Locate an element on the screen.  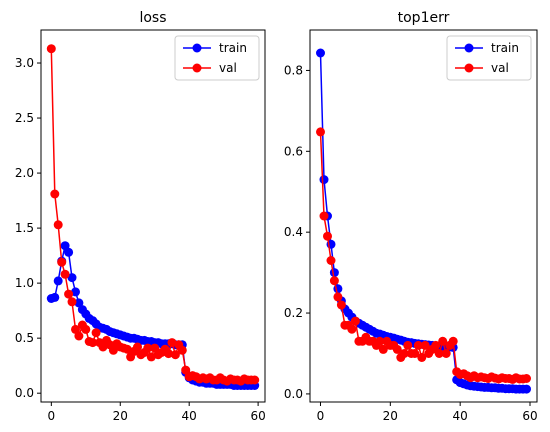
y-tick-label: 2.5 is located at coordinates (24, 118).